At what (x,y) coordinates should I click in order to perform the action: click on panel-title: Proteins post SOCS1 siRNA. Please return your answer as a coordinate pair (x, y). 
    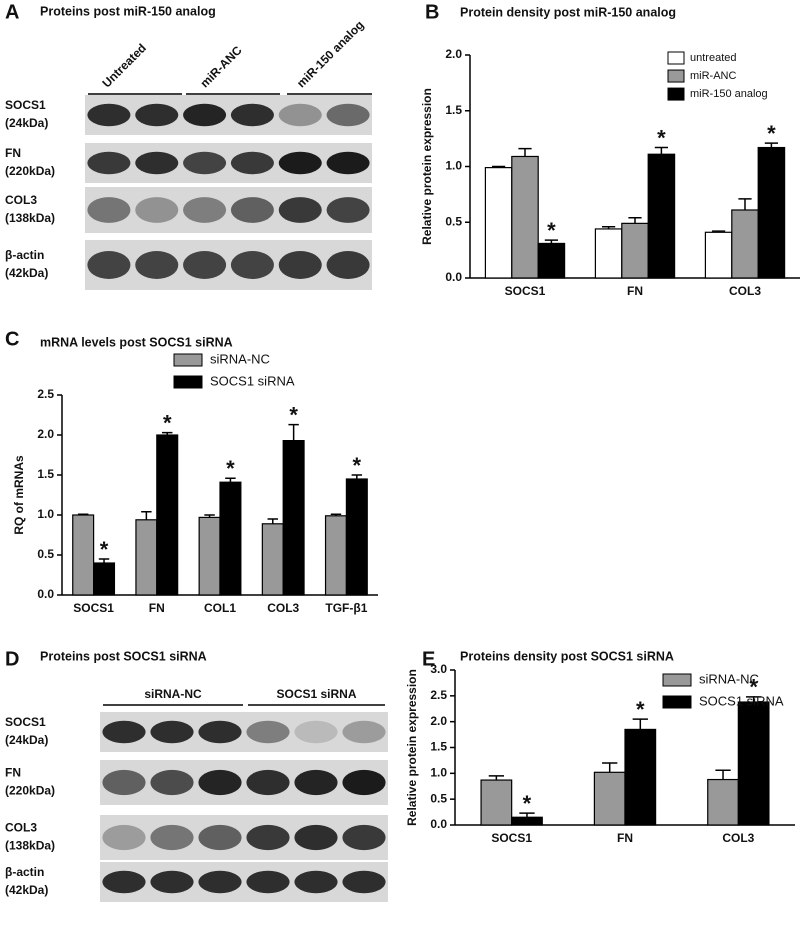
    Looking at the image, I should click on (123, 656).